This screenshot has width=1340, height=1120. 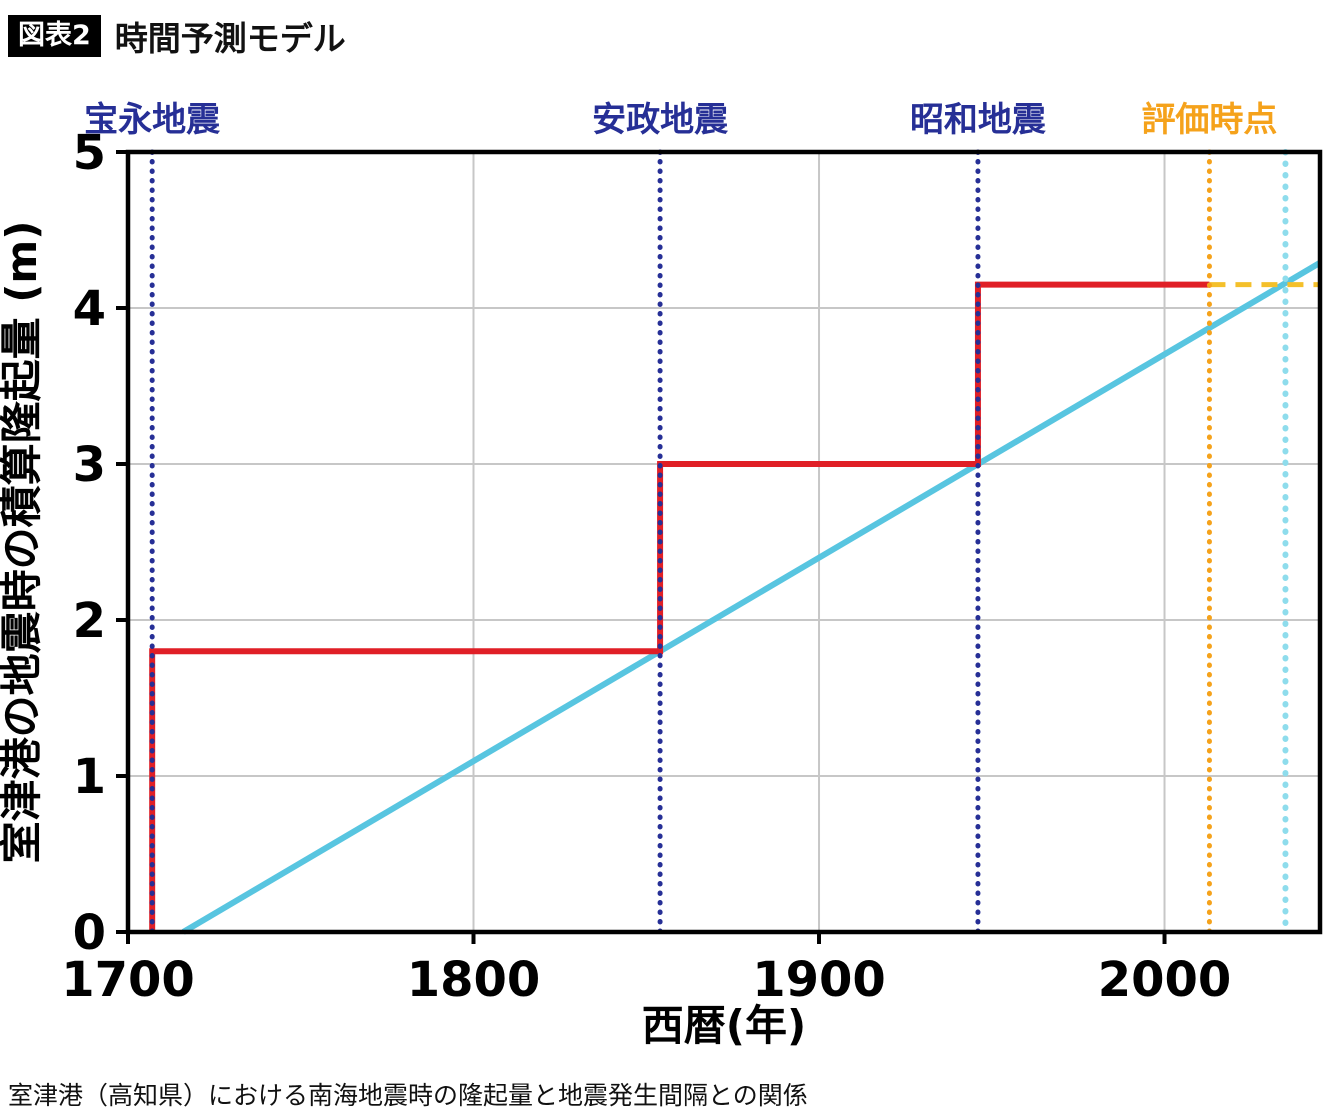 What do you see at coordinates (89, 777) in the screenshot?
I see `y-tick-label: 1` at bounding box center [89, 777].